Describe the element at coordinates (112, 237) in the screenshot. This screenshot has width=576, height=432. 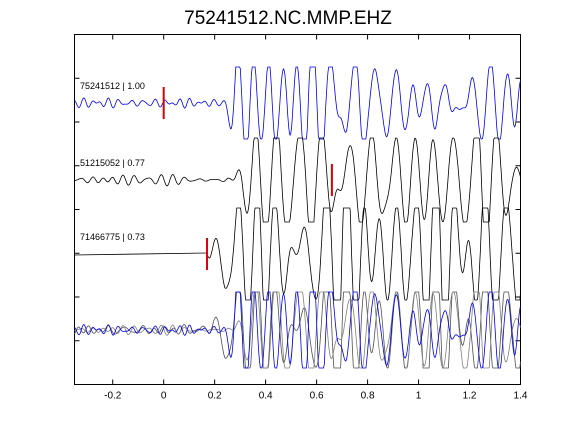
I see `trace-label-71466775: 71466775 | 0.73` at that location.